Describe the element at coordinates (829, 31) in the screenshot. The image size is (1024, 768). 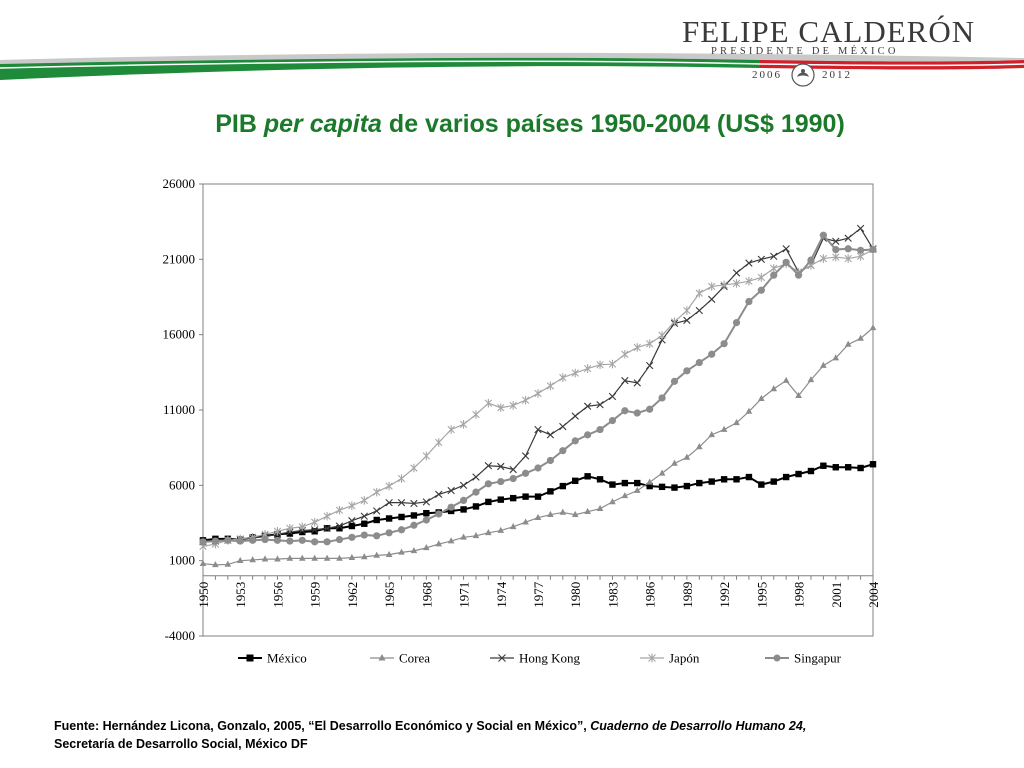
I see `logo-name: FELIPE CALDERÓN` at that location.